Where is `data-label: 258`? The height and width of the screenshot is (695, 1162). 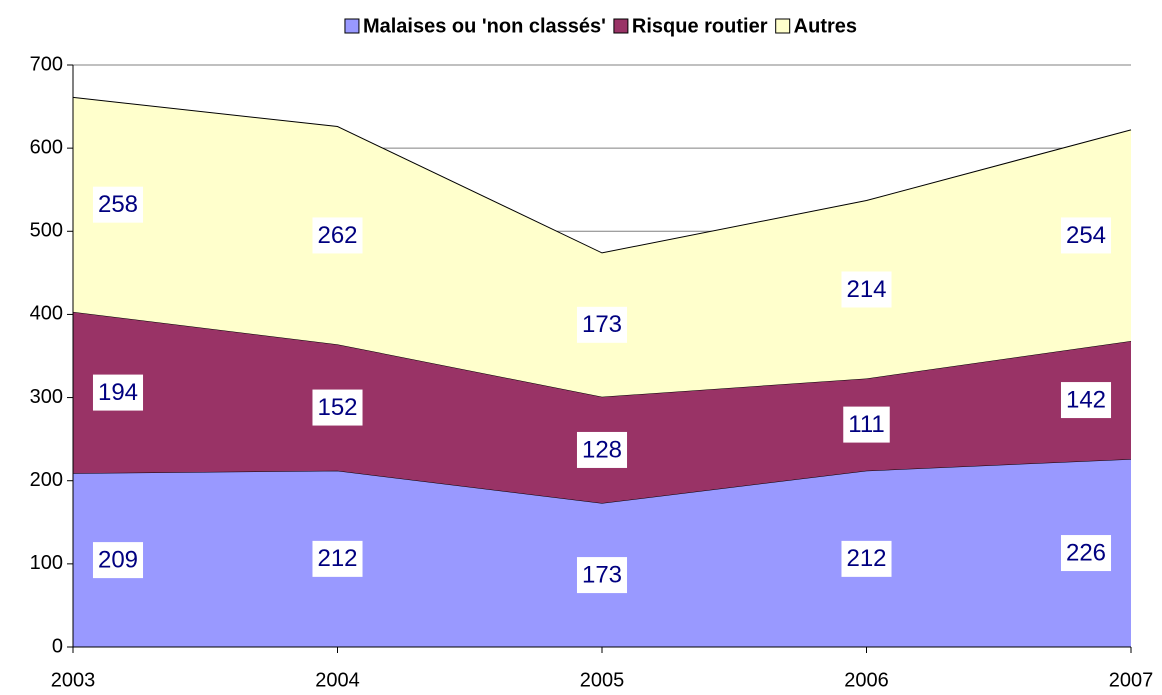 data-label: 258 is located at coordinates (118, 204).